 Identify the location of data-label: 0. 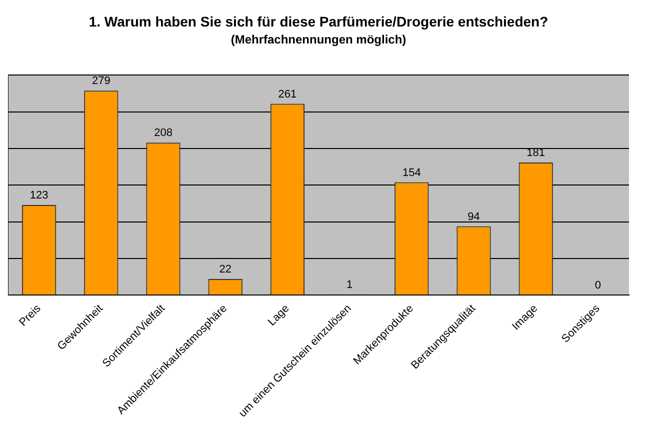
(598, 286).